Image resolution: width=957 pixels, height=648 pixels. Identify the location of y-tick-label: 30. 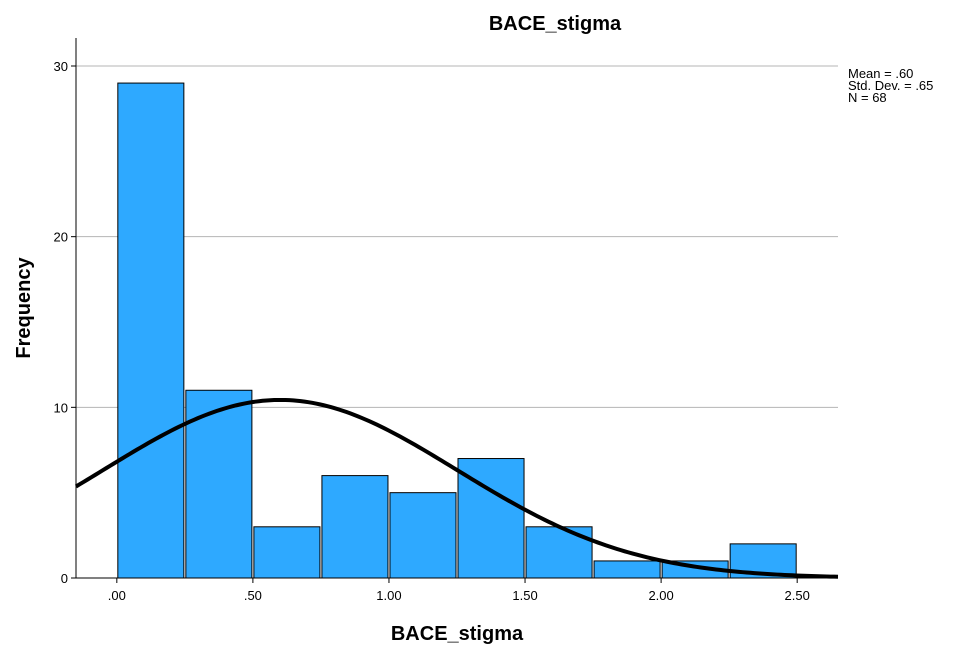
(61, 66).